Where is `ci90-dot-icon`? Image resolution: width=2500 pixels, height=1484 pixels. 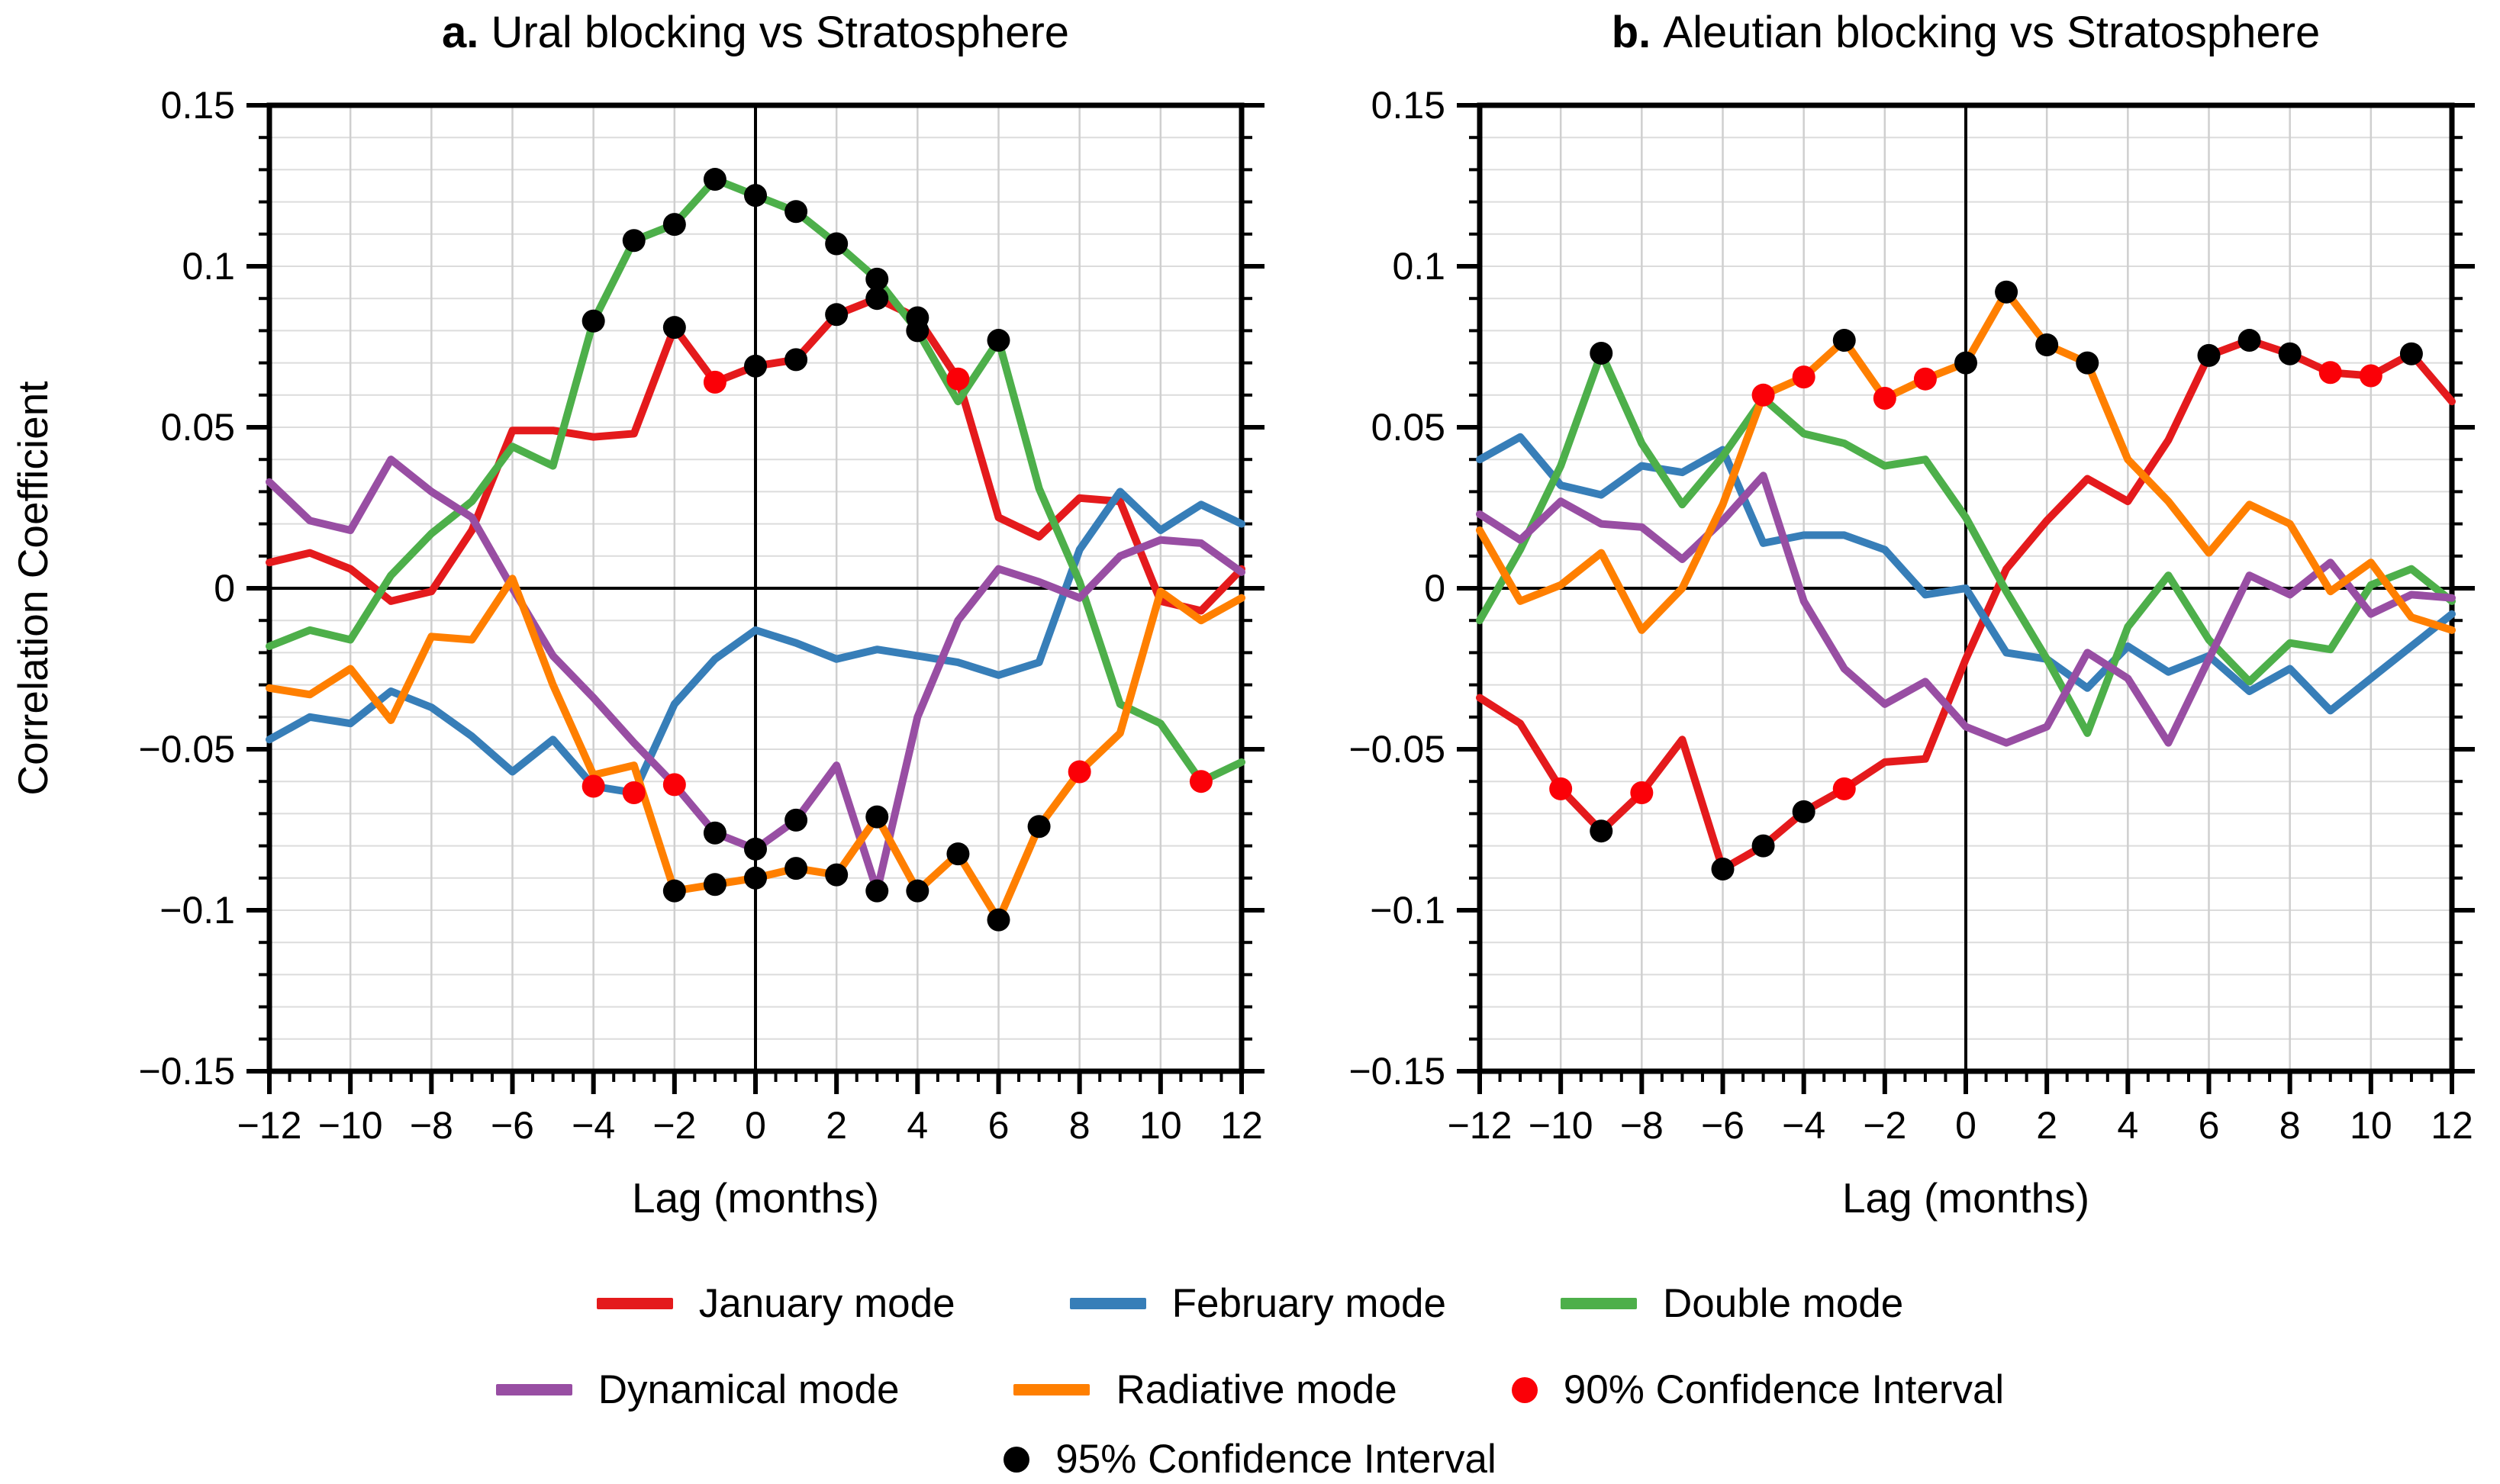
ci90-dot-icon is located at coordinates (1524, 1389).